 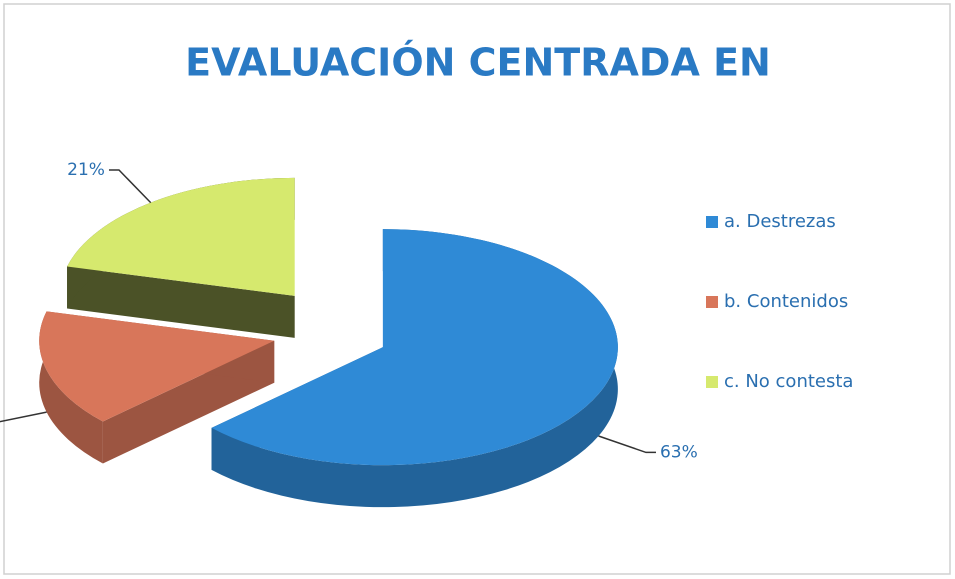 What do you see at coordinates (71, 387) in the screenshot?
I see `slice-wall` at bounding box center [71, 387].